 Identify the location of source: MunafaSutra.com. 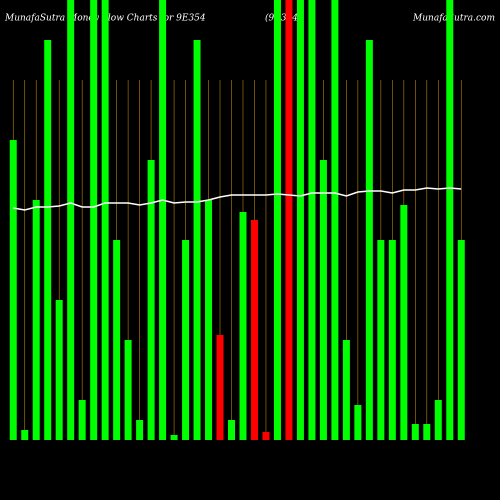
(453, 19).